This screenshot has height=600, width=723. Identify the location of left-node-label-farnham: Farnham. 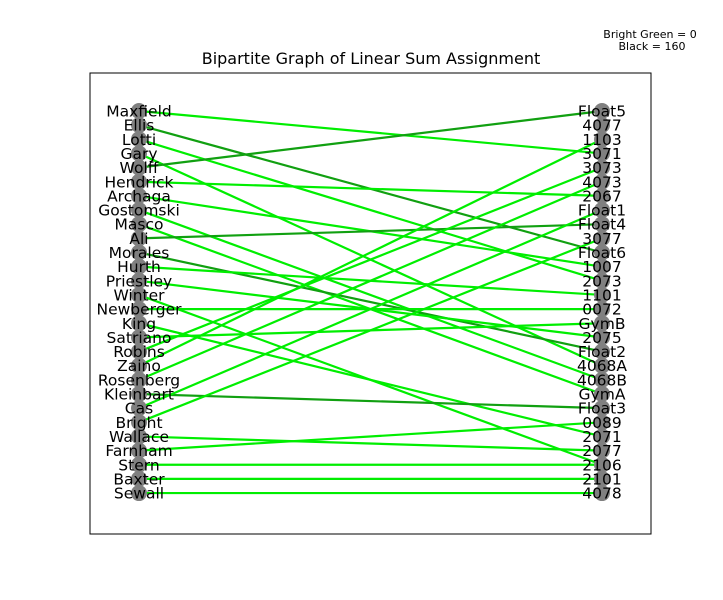
(138, 451).